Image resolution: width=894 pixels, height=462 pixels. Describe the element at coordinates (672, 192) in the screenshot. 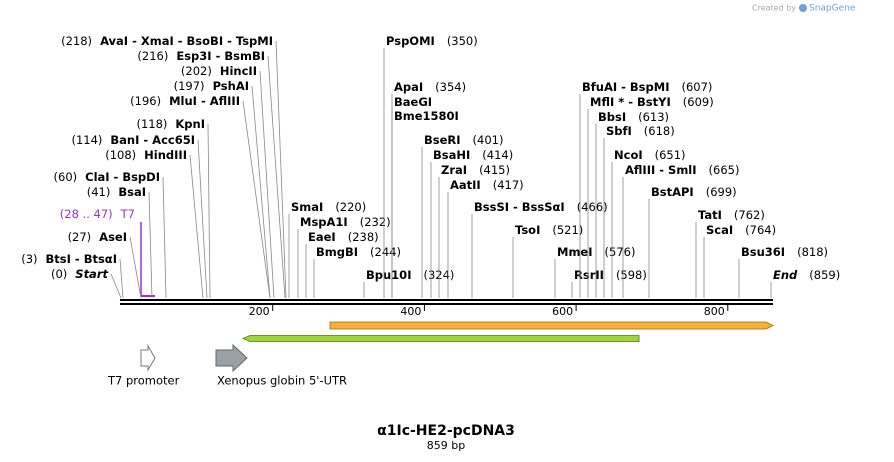

I see `enzyme-name: BstAPI` at that location.